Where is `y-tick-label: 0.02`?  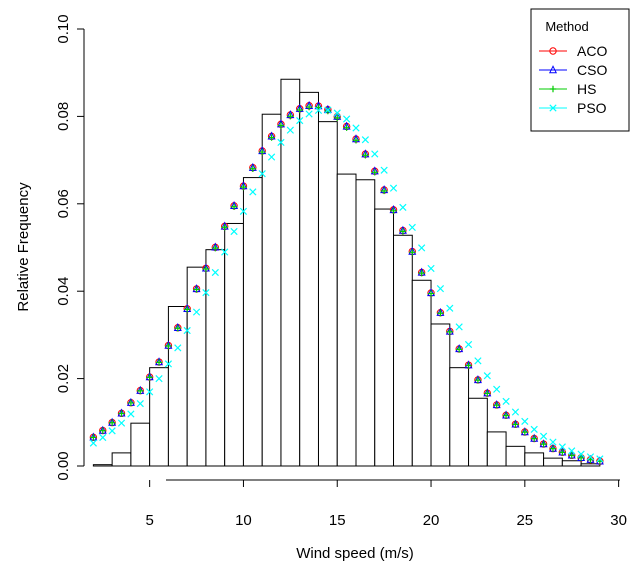 y-tick-label: 0.02 is located at coordinates (63, 378).